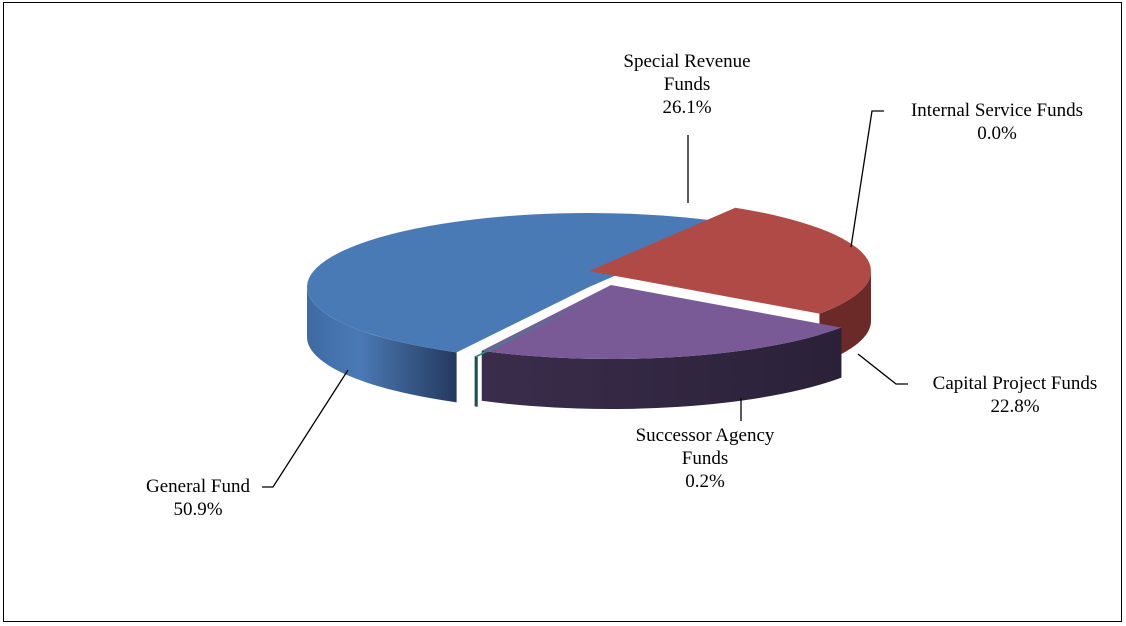 Image resolution: width=1126 pixels, height=626 pixels. I want to click on pie-tops, so click(589, 283).